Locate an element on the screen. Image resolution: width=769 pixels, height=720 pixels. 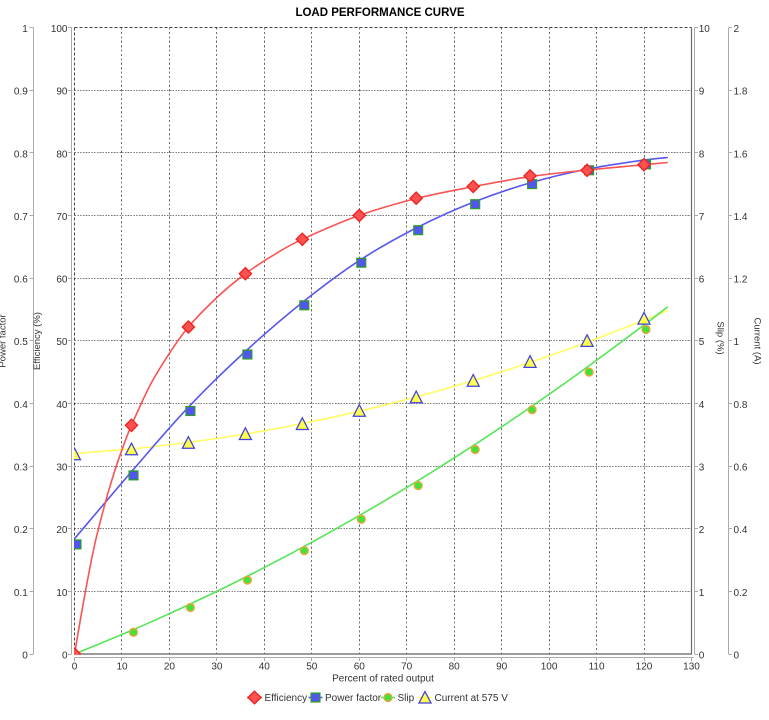
svg-text: Percent of rated output is located at coordinates (383, 679).